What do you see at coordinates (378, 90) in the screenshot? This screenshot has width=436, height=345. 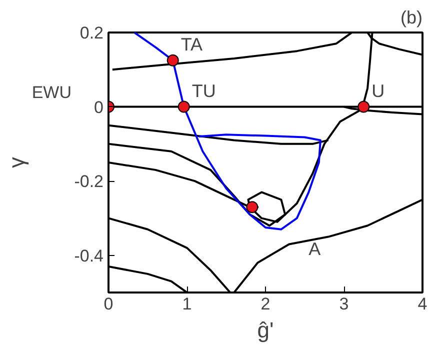 I see `annotation: U` at bounding box center [378, 90].